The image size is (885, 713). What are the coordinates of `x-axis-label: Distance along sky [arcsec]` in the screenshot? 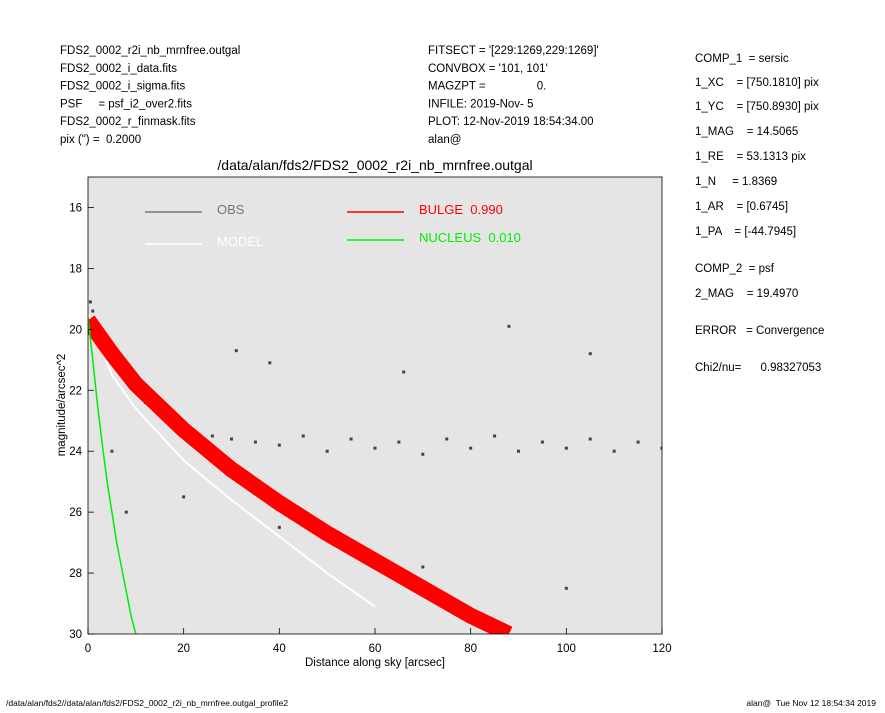 It's located at (375, 663).